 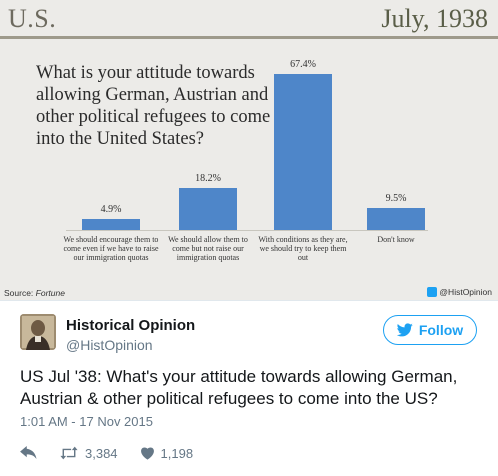 I want to click on avatar, so click(x=38, y=332).